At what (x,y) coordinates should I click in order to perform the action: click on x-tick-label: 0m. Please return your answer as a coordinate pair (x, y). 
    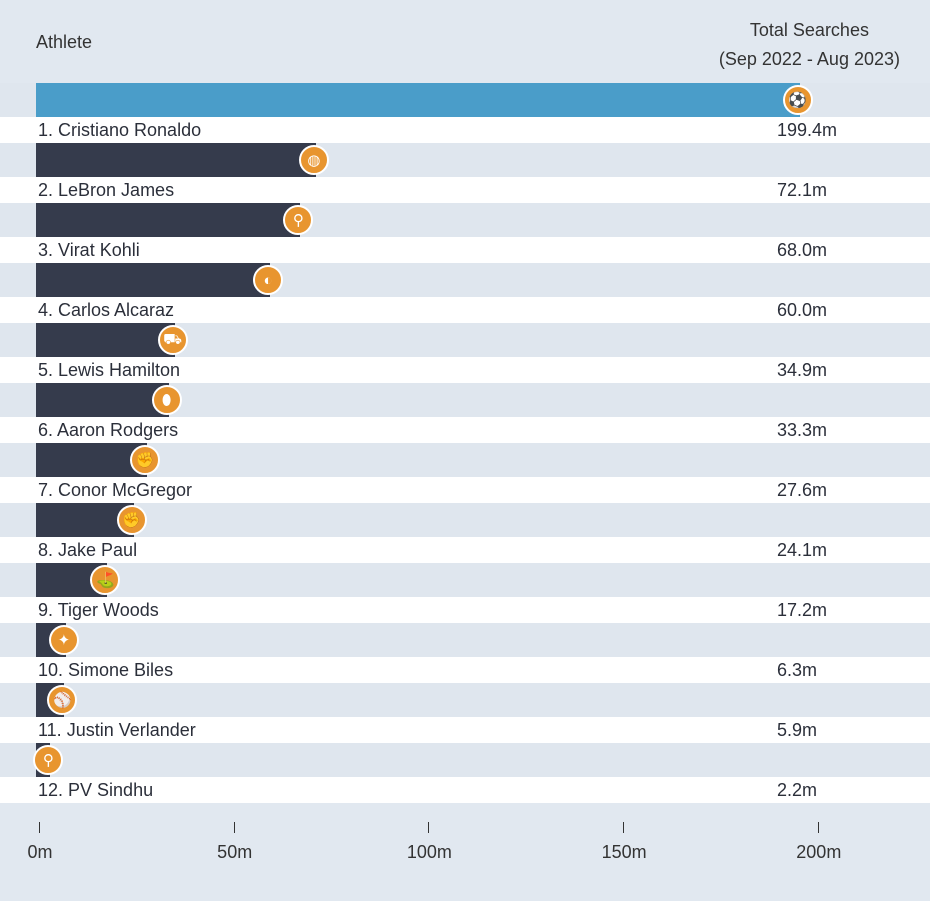
    Looking at the image, I should click on (40, 852).